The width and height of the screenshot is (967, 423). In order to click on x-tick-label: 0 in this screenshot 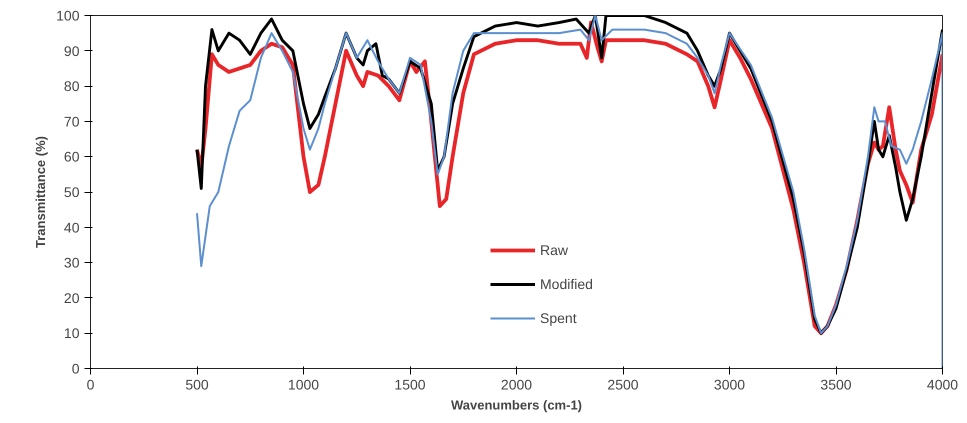, I will do `click(90, 384)`.